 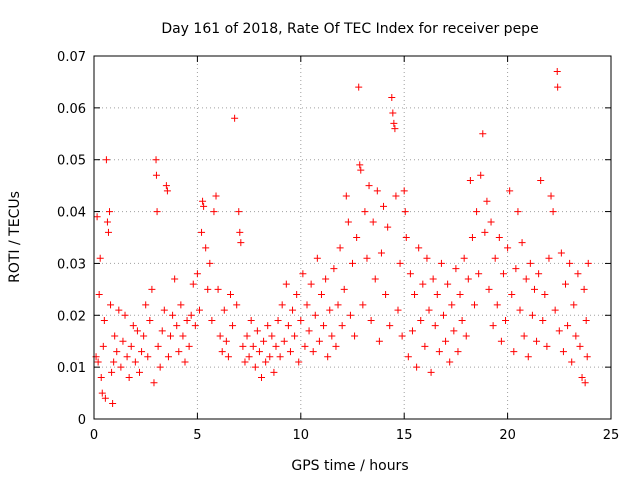 What do you see at coordinates (71, 368) in the screenshot?
I see `y-tick-label: 0.01` at bounding box center [71, 368].